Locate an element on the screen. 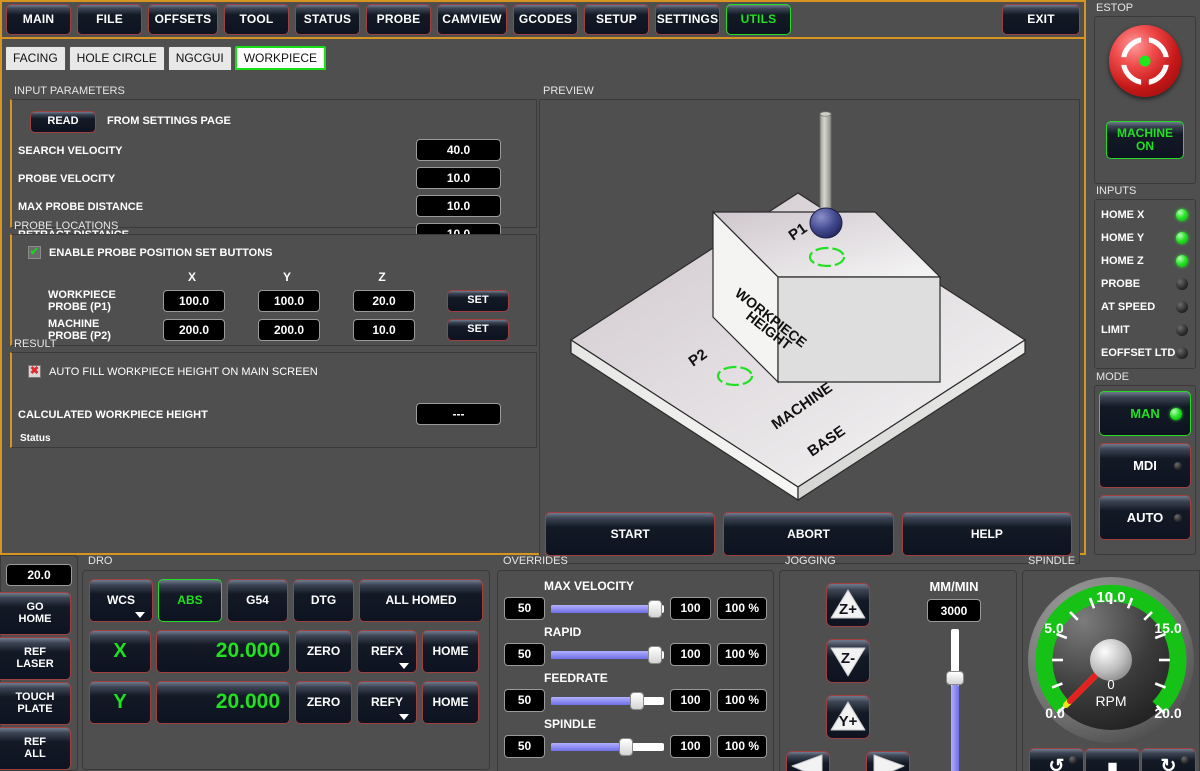 The width and height of the screenshot is (1200, 771). ref-laser-button: REF LASER is located at coordinates (35, 658).